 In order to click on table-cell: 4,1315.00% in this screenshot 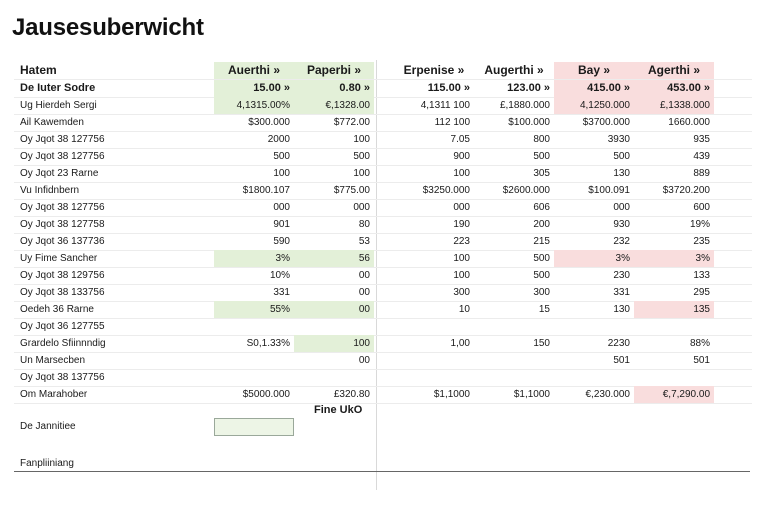, I will do `click(254, 105)`.